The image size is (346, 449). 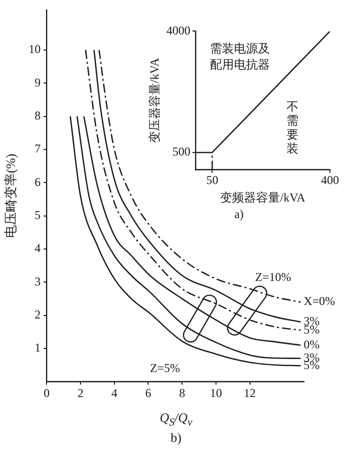 I want to click on y-tick-label: 500, so click(x=181, y=151).